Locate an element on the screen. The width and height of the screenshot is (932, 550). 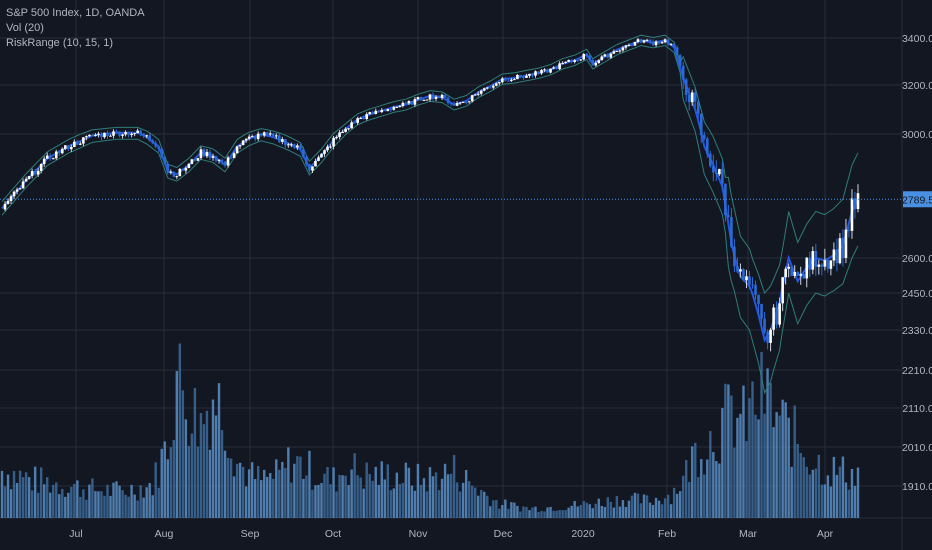
riskrange-indicator-label: RiskRange (10, 15, 1) is located at coordinates (59, 43).